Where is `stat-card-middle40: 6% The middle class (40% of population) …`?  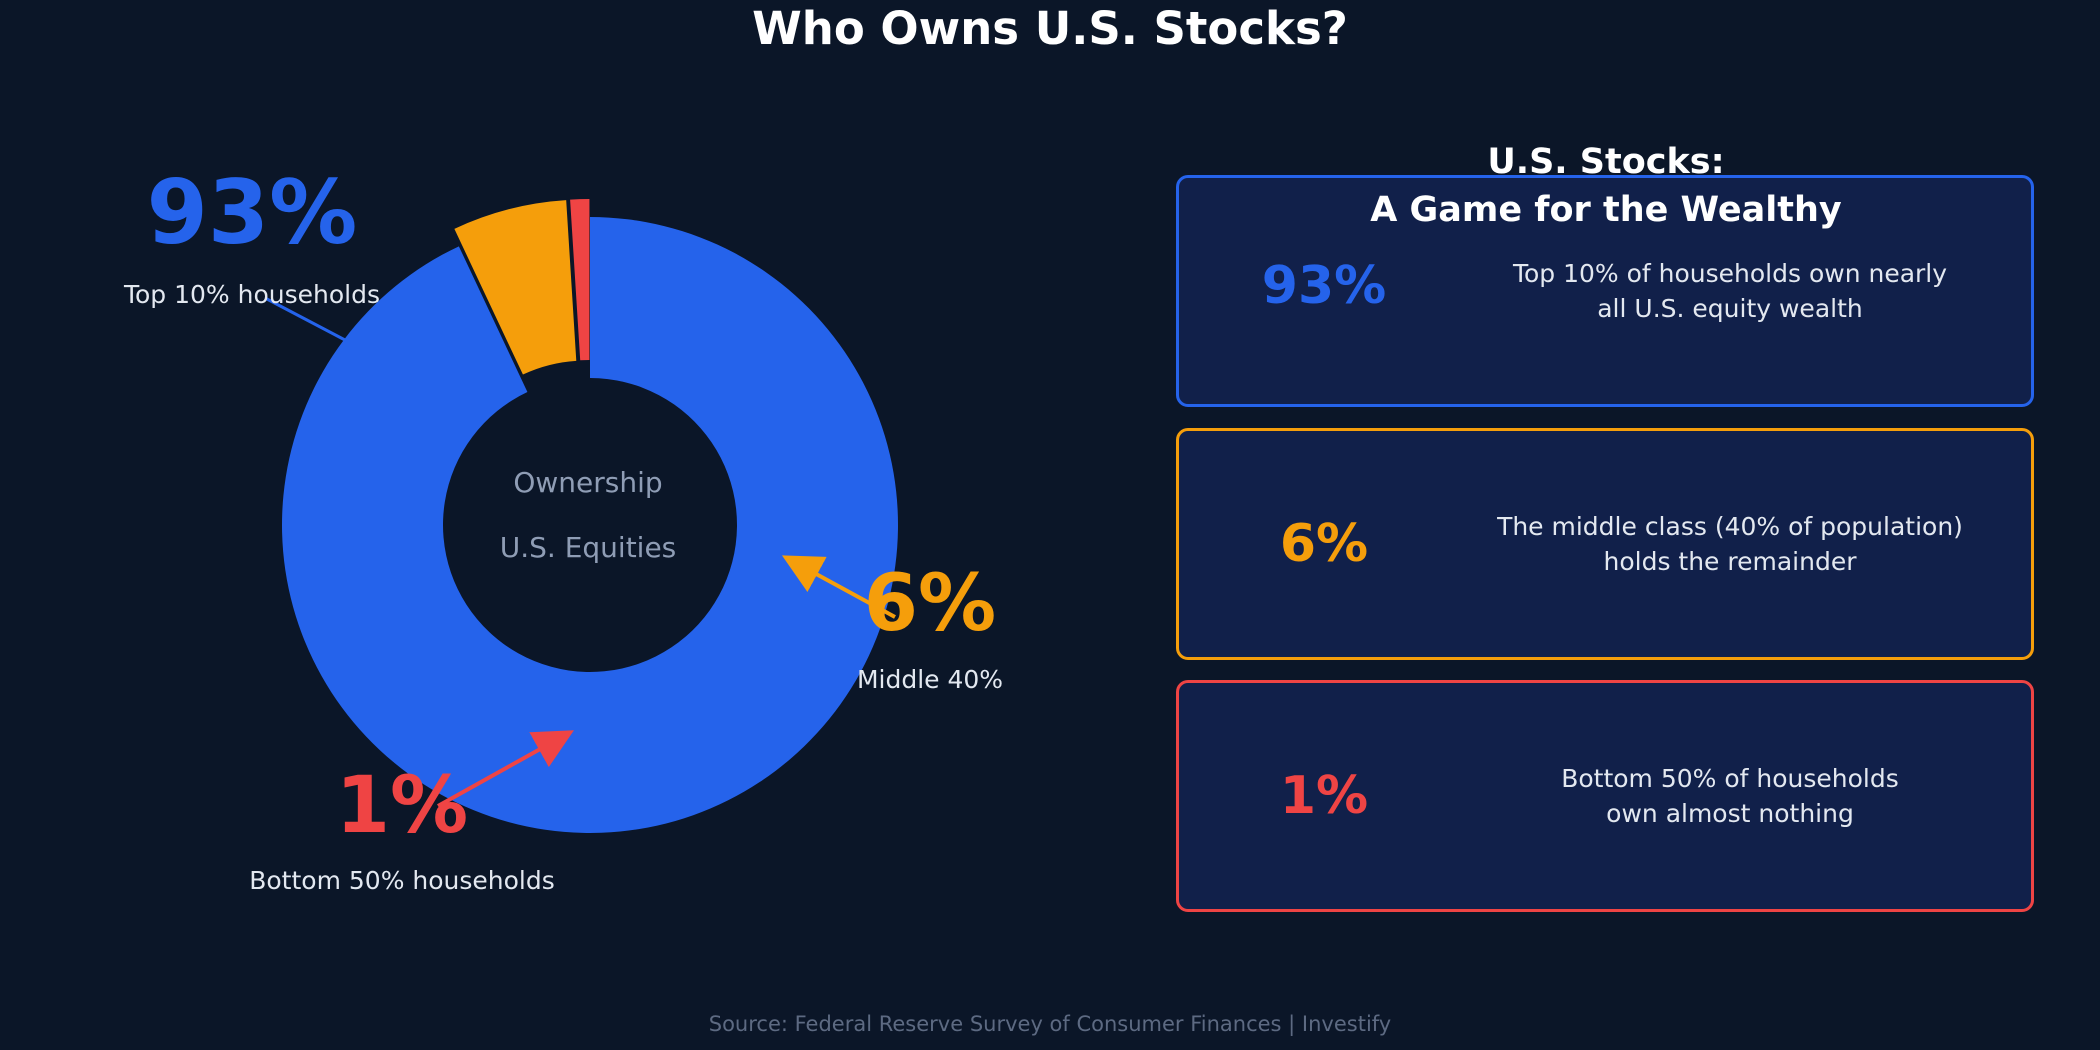 stat-card-middle40: 6% The middle class (40% of population) … is located at coordinates (1605, 544).